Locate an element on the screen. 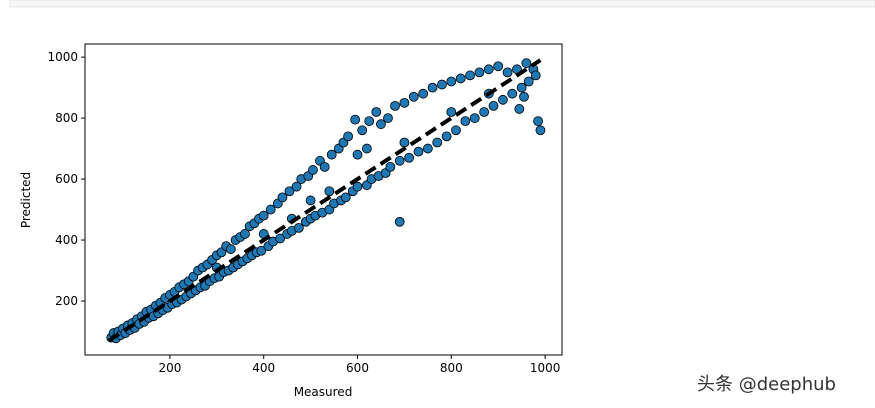 This screenshot has width=875, height=408. y-axis-label: Predicted is located at coordinates (26, 200).